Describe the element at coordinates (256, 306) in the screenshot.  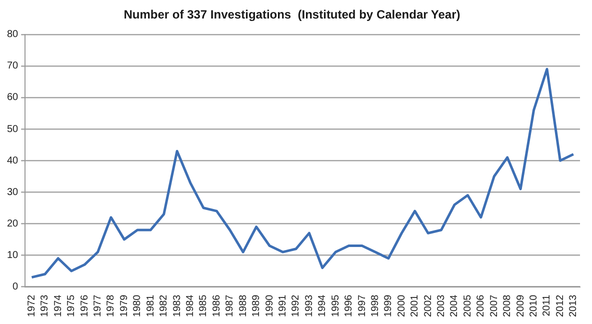
I see `x-tick-label: 1989` at that location.